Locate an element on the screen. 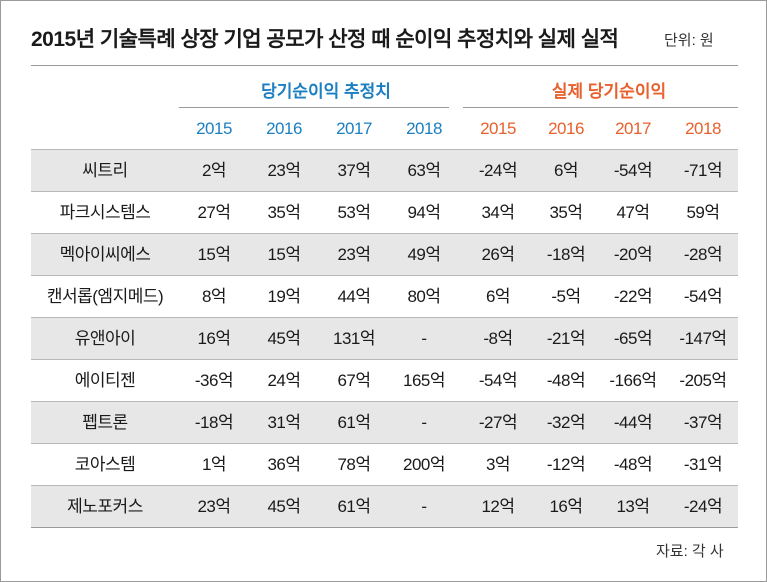  estimate-cell-2018: 63억 is located at coordinates (424, 170).